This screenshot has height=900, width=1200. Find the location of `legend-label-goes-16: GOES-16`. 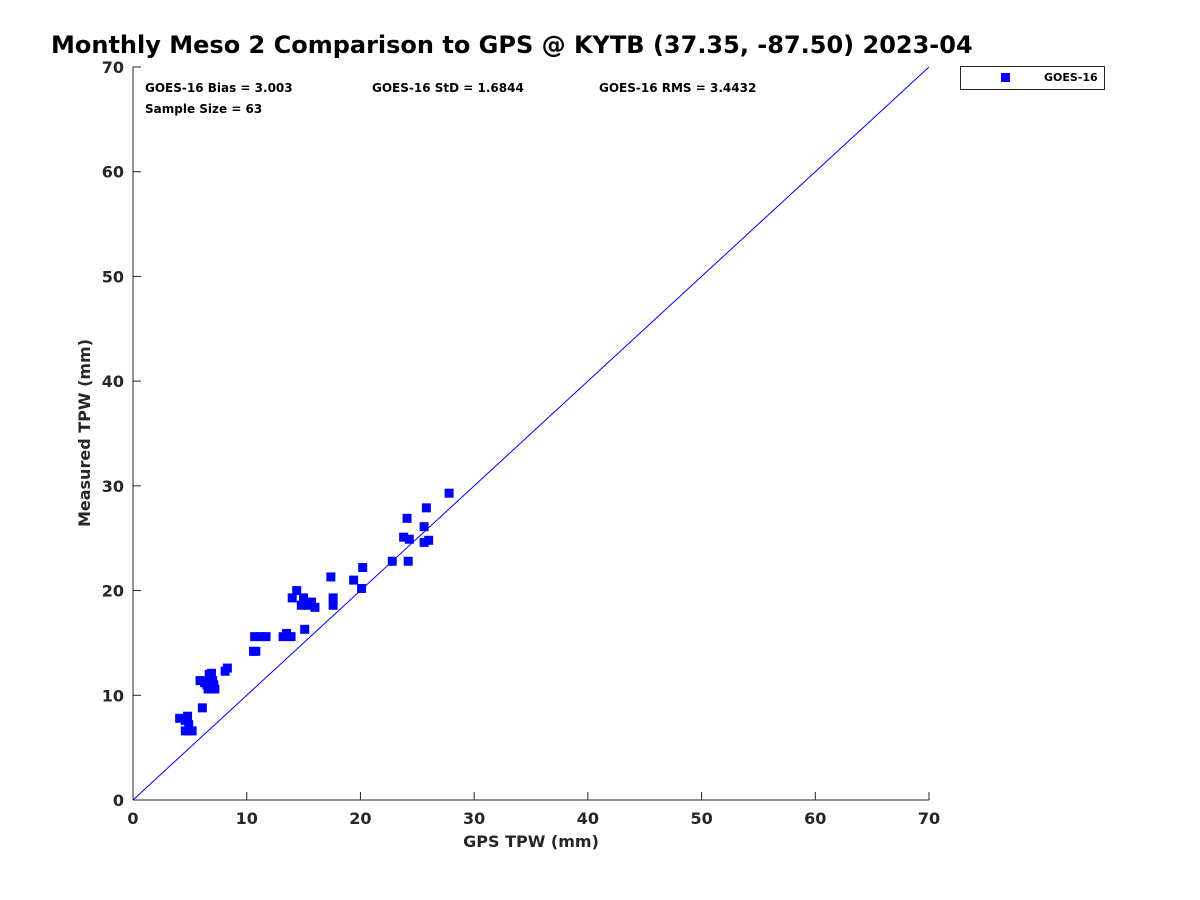

legend-label-goes-16: GOES-16 is located at coordinates (1071, 77).